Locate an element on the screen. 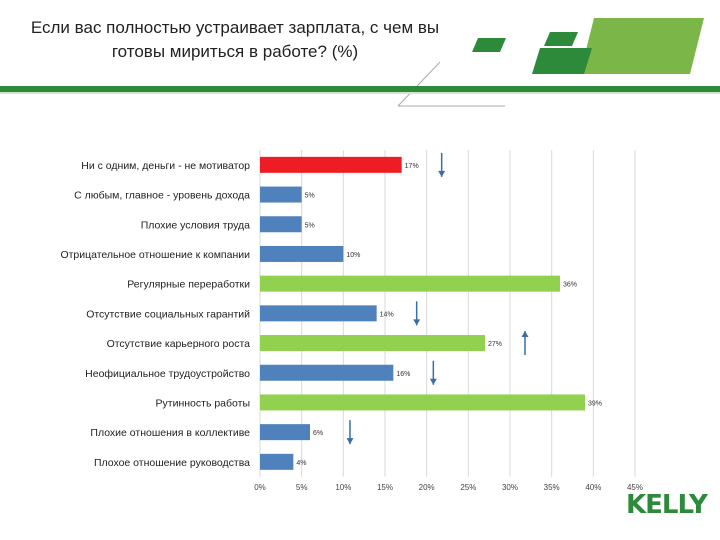  data-label: 4% is located at coordinates (301, 463).